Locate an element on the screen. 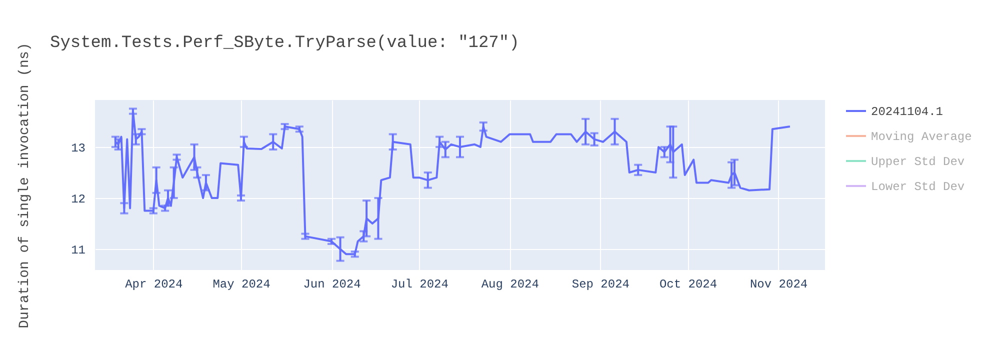 The width and height of the screenshot is (1000, 350). legend-label: Upper Std Dev is located at coordinates (918, 162).